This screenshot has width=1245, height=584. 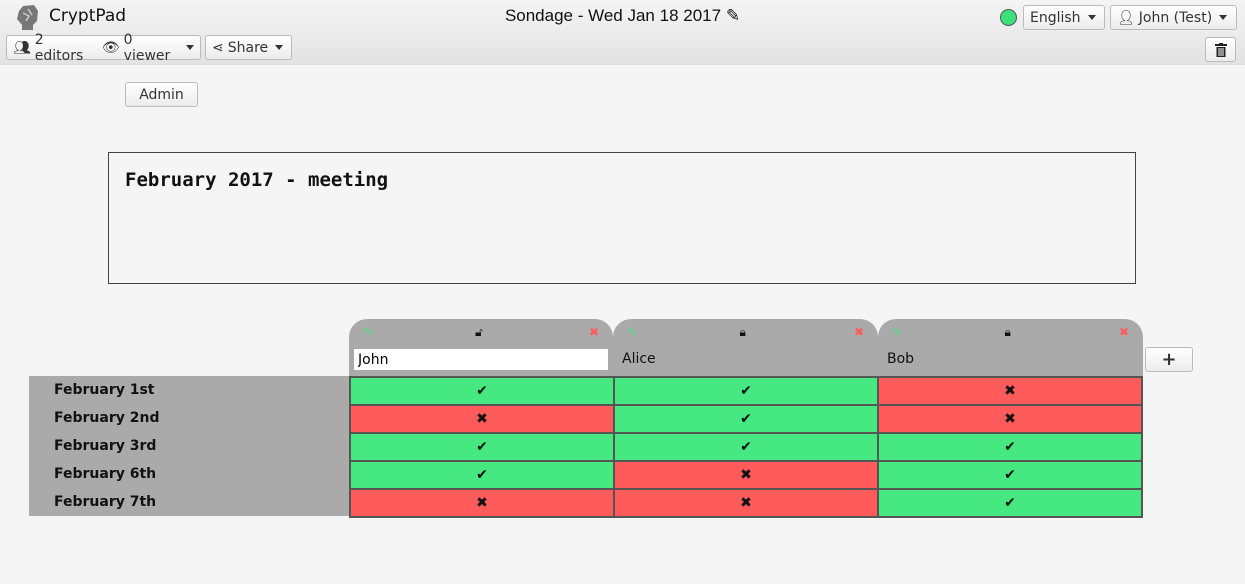 What do you see at coordinates (105, 474) in the screenshot?
I see `row-label: February 6th` at bounding box center [105, 474].